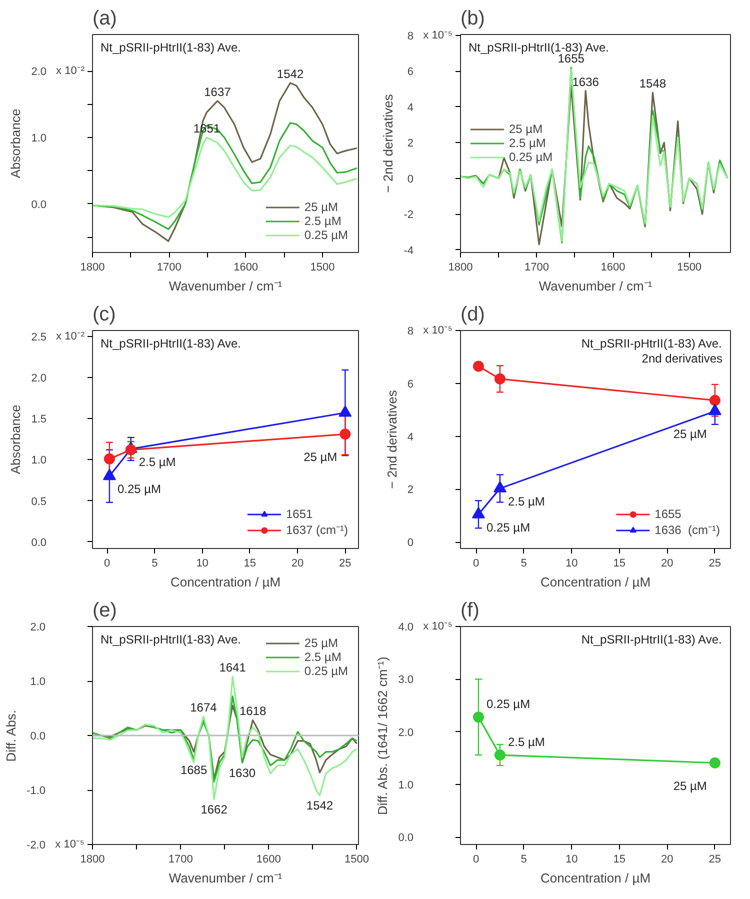 Image resolution: width=750 pixels, height=899 pixels. I want to click on annotation: 1636, so click(586, 81).